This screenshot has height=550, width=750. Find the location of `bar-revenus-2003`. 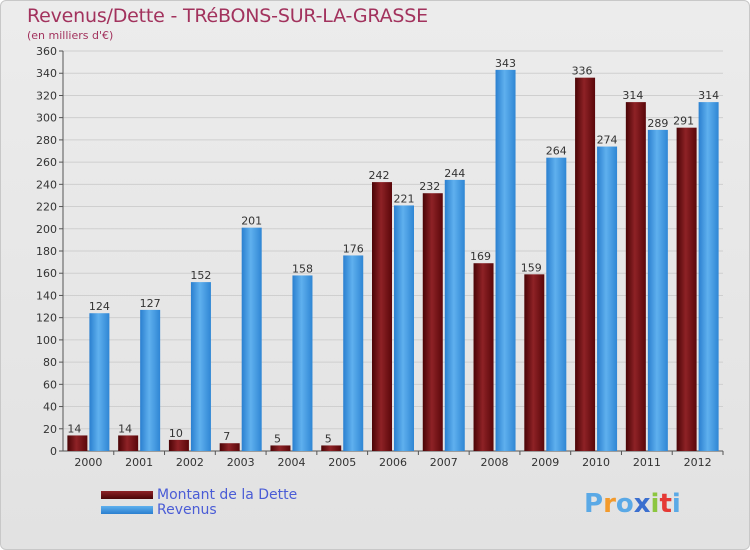

bar-revenus-2003 is located at coordinates (251, 339).